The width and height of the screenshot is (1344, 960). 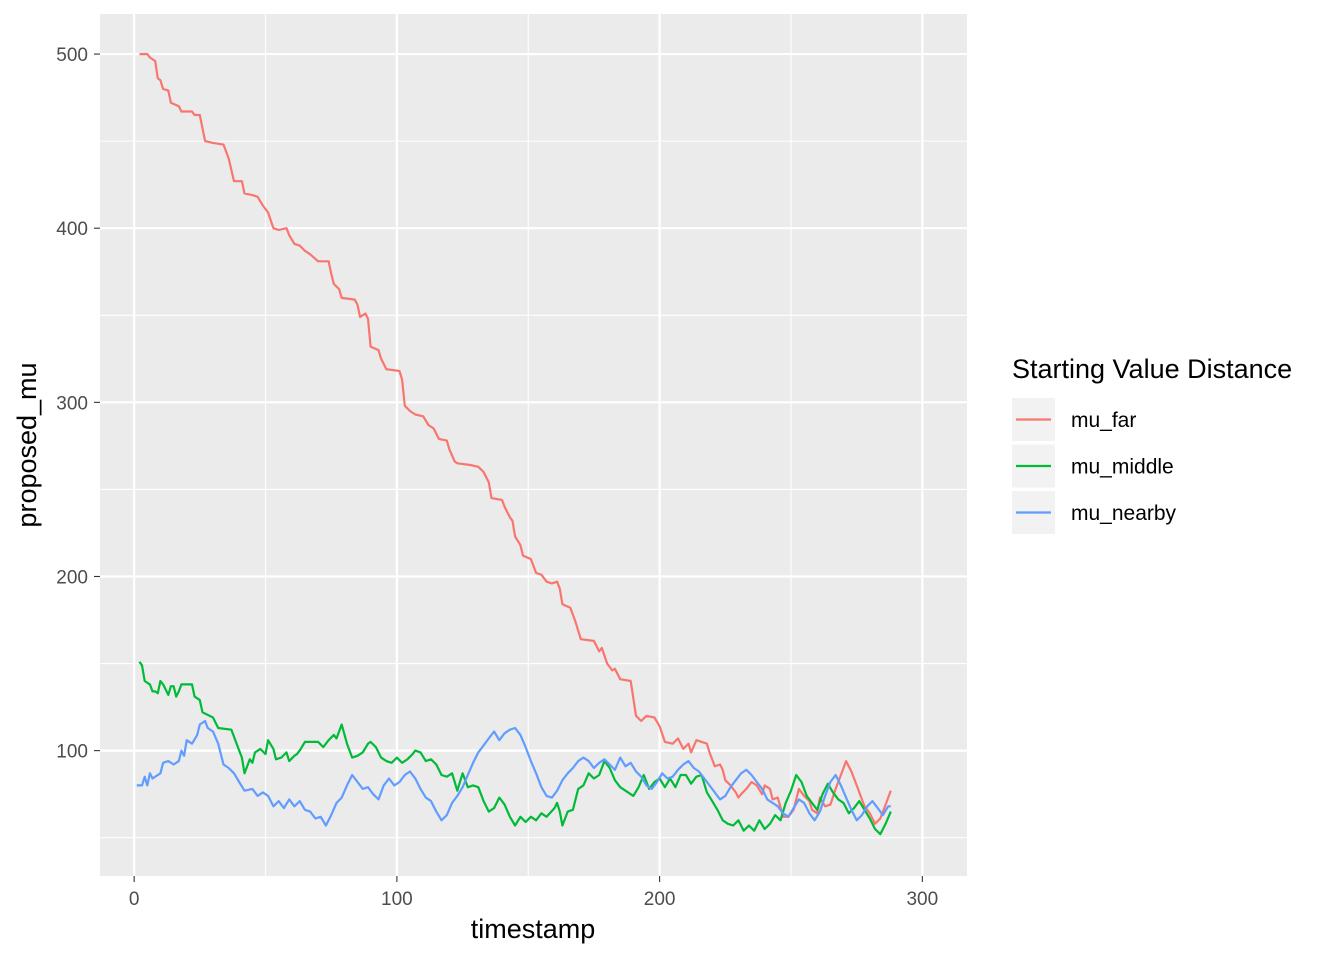 I want to click on x-tick-label: 100, so click(x=397, y=899).